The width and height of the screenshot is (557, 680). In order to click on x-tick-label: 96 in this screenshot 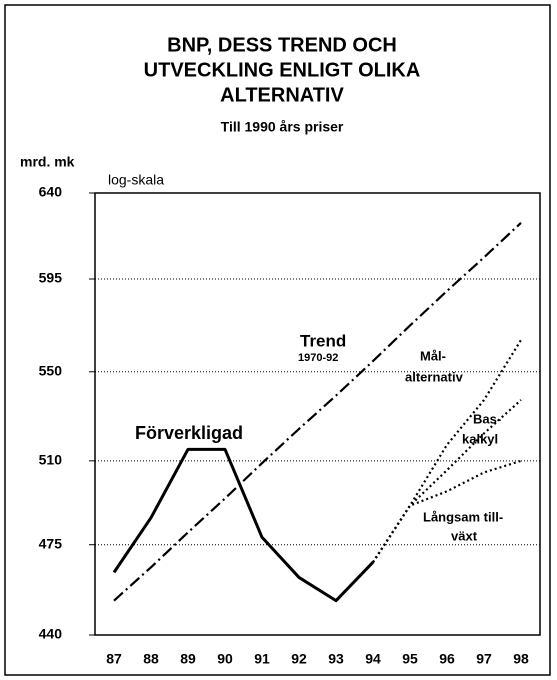, I will do `click(447, 659)`.